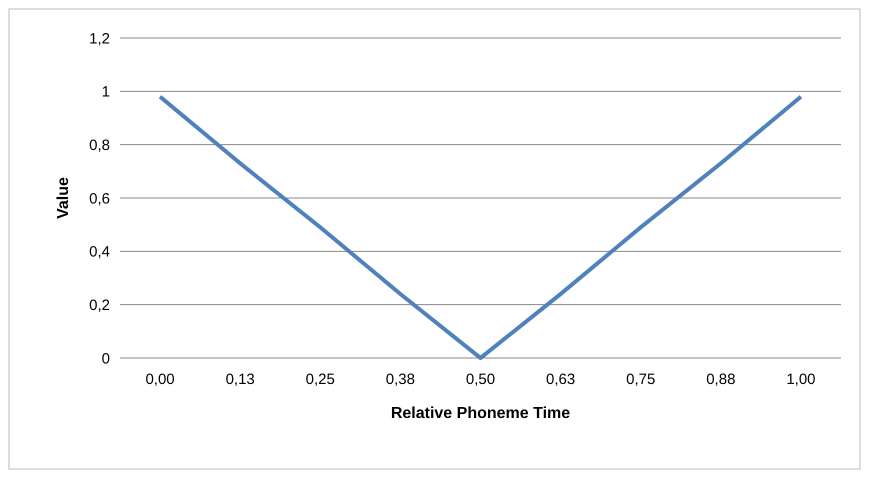 The width and height of the screenshot is (871, 489). I want to click on x-tick-label: 0,88, so click(721, 379).